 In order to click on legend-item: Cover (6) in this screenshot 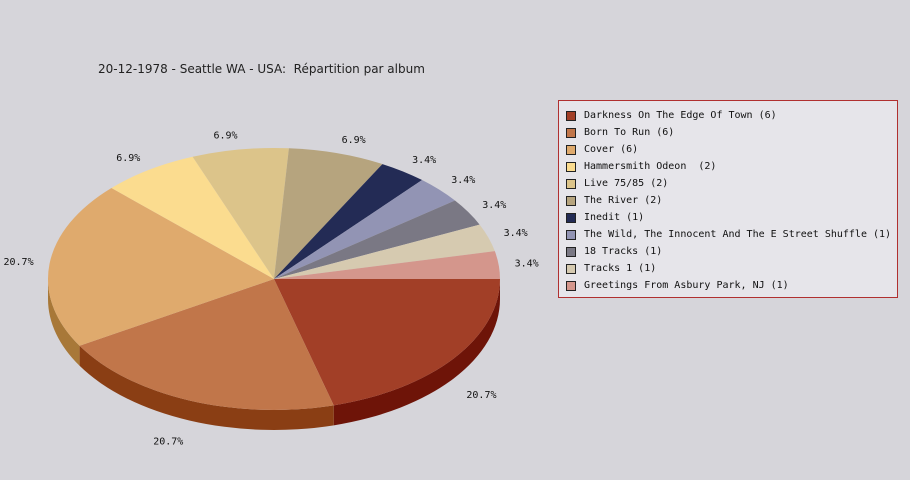, I will do `click(731, 149)`.